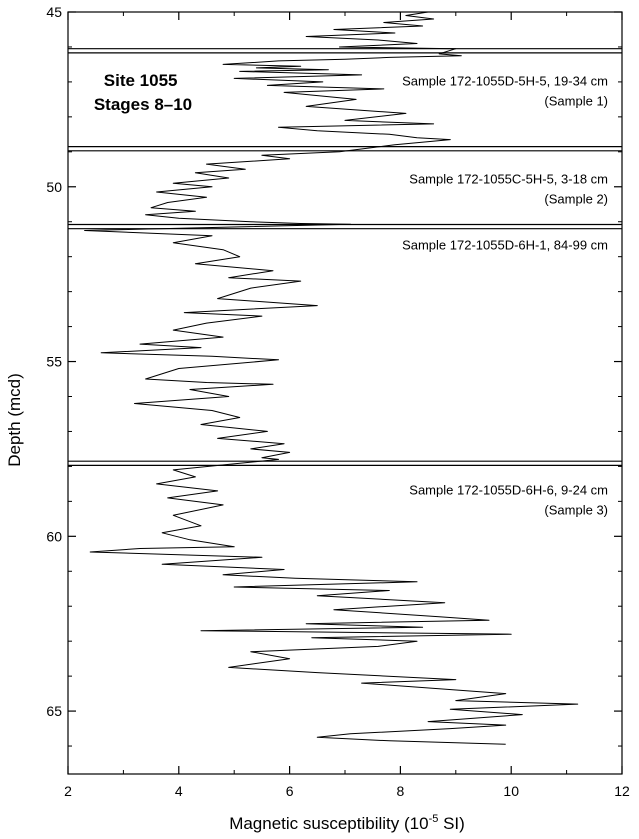  Describe the element at coordinates (54, 711) in the screenshot. I see `y-tick-label: 65` at that location.